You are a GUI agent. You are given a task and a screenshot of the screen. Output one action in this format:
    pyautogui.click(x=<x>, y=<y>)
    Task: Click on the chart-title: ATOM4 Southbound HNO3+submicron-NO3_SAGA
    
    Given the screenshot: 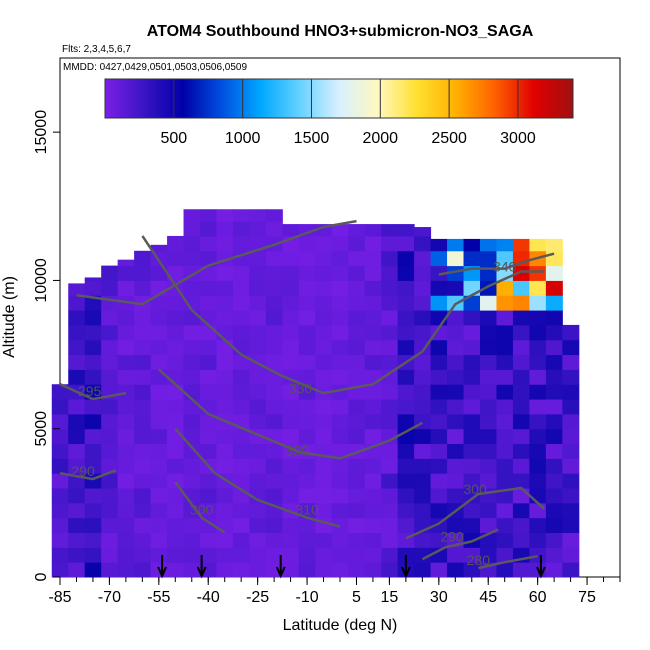 What is the action you would take?
    pyautogui.click(x=340, y=31)
    